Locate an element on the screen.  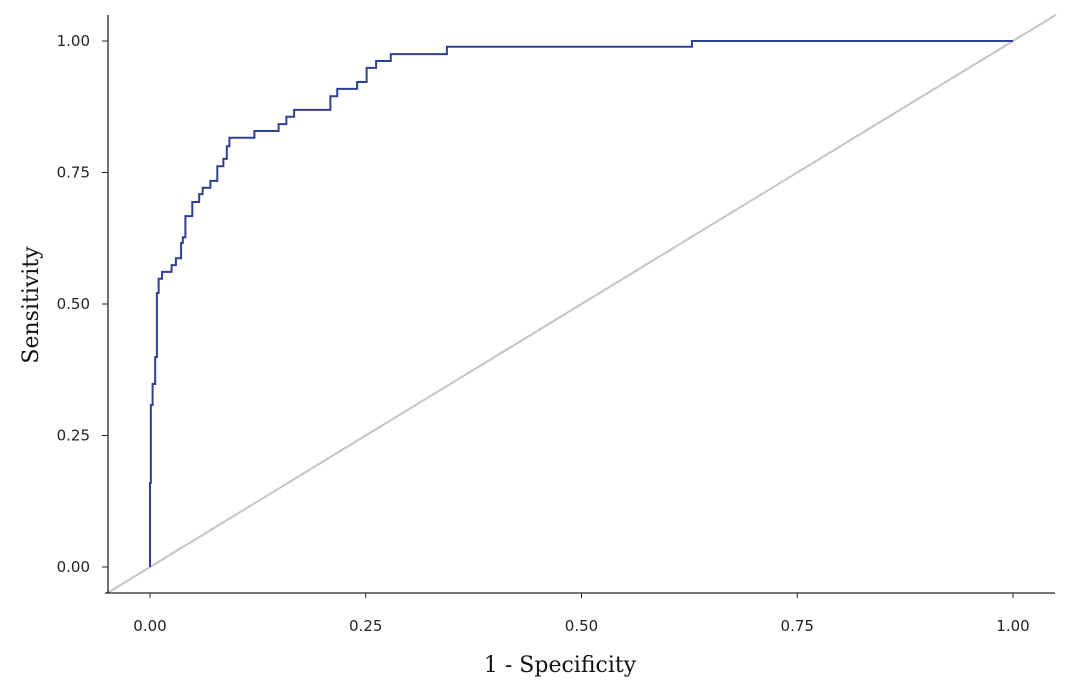
x-tick-label: 0.00 is located at coordinates (149, 626).